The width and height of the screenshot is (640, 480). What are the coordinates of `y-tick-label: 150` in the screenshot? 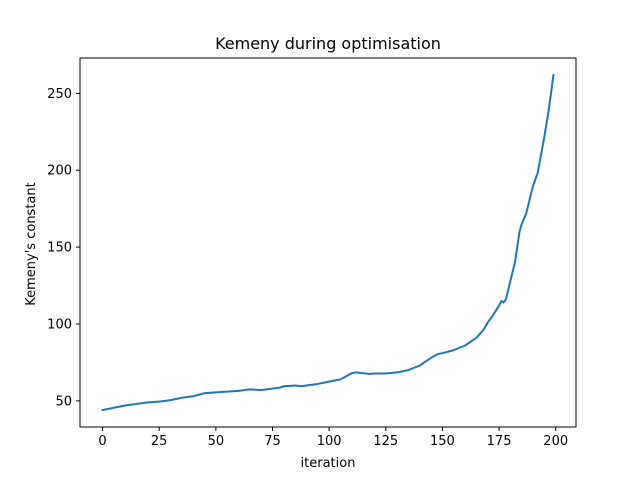 It's located at (59, 248).